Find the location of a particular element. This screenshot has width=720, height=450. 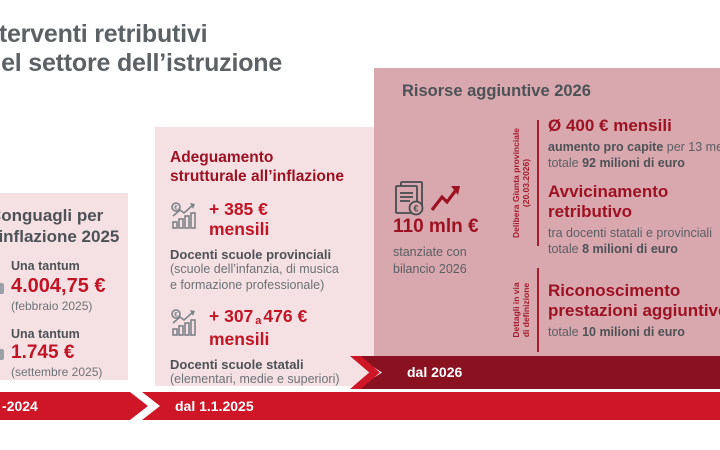

page-title-line2: nel settore dell’istruzione is located at coordinates (141, 63).